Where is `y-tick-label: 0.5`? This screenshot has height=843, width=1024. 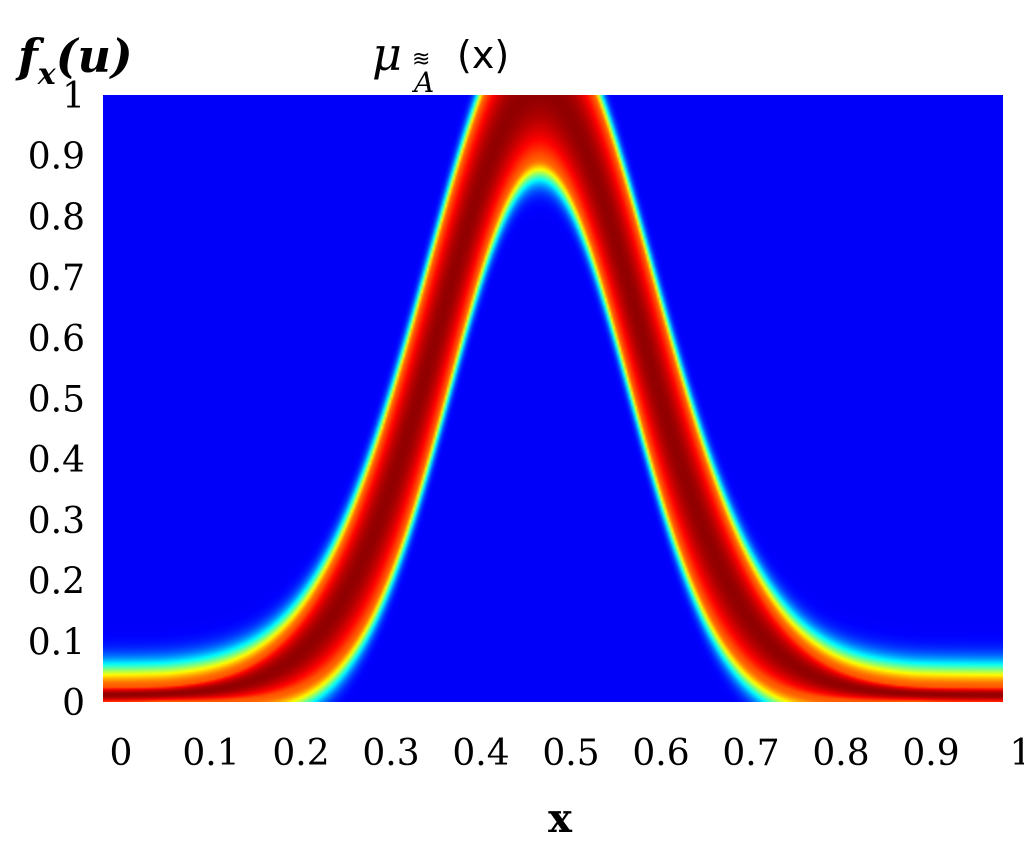
y-tick-label: 0.5 is located at coordinates (56, 400).